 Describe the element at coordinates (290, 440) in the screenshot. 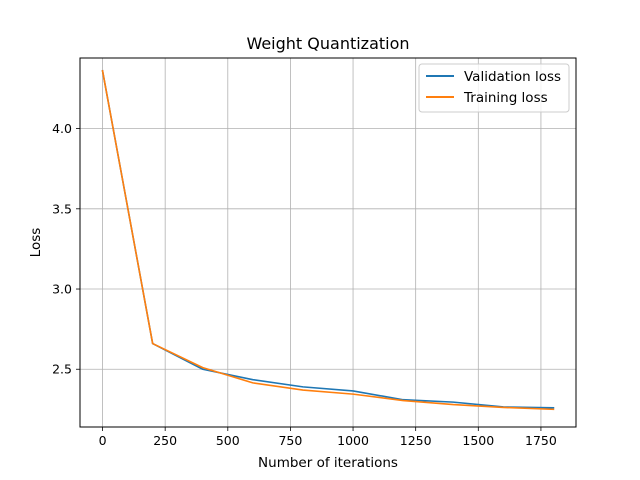

I see `x-tick-label: 750` at that location.